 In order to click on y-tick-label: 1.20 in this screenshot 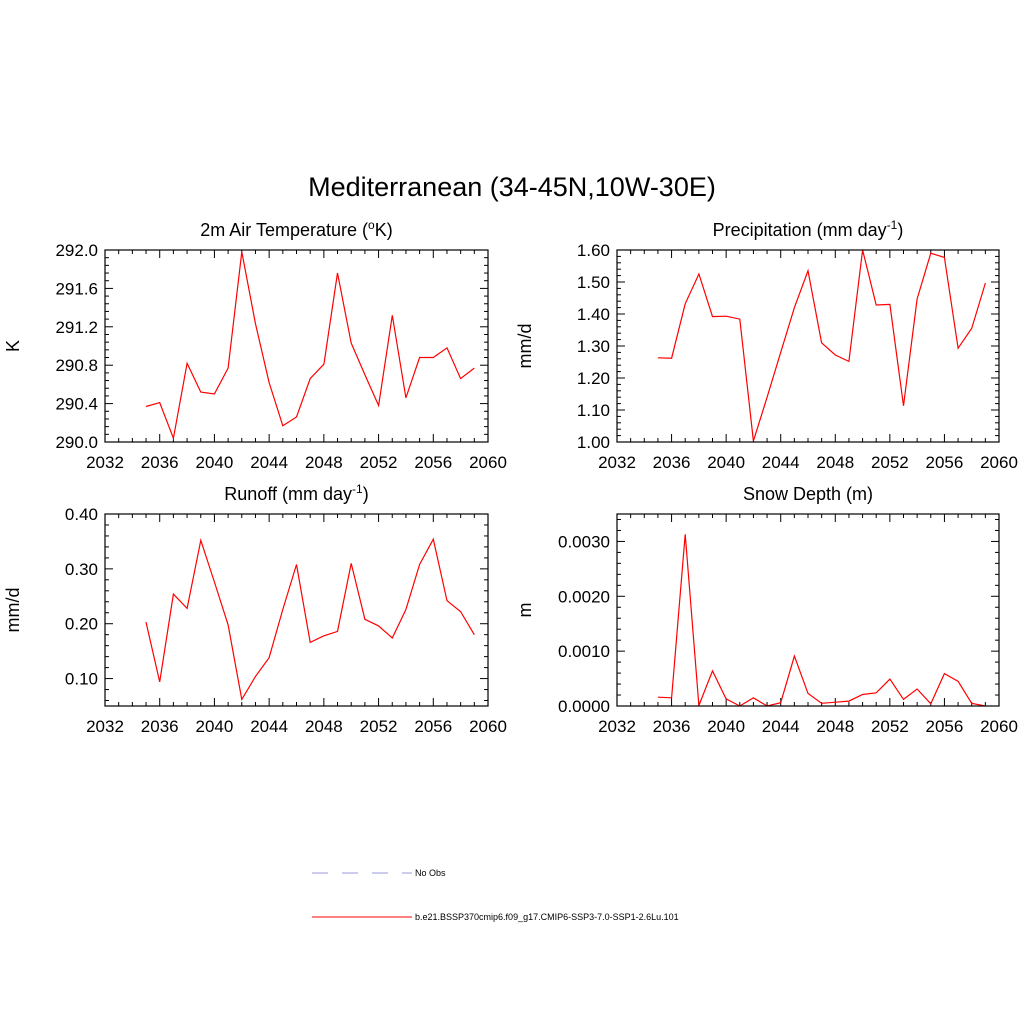, I will do `click(593, 378)`.